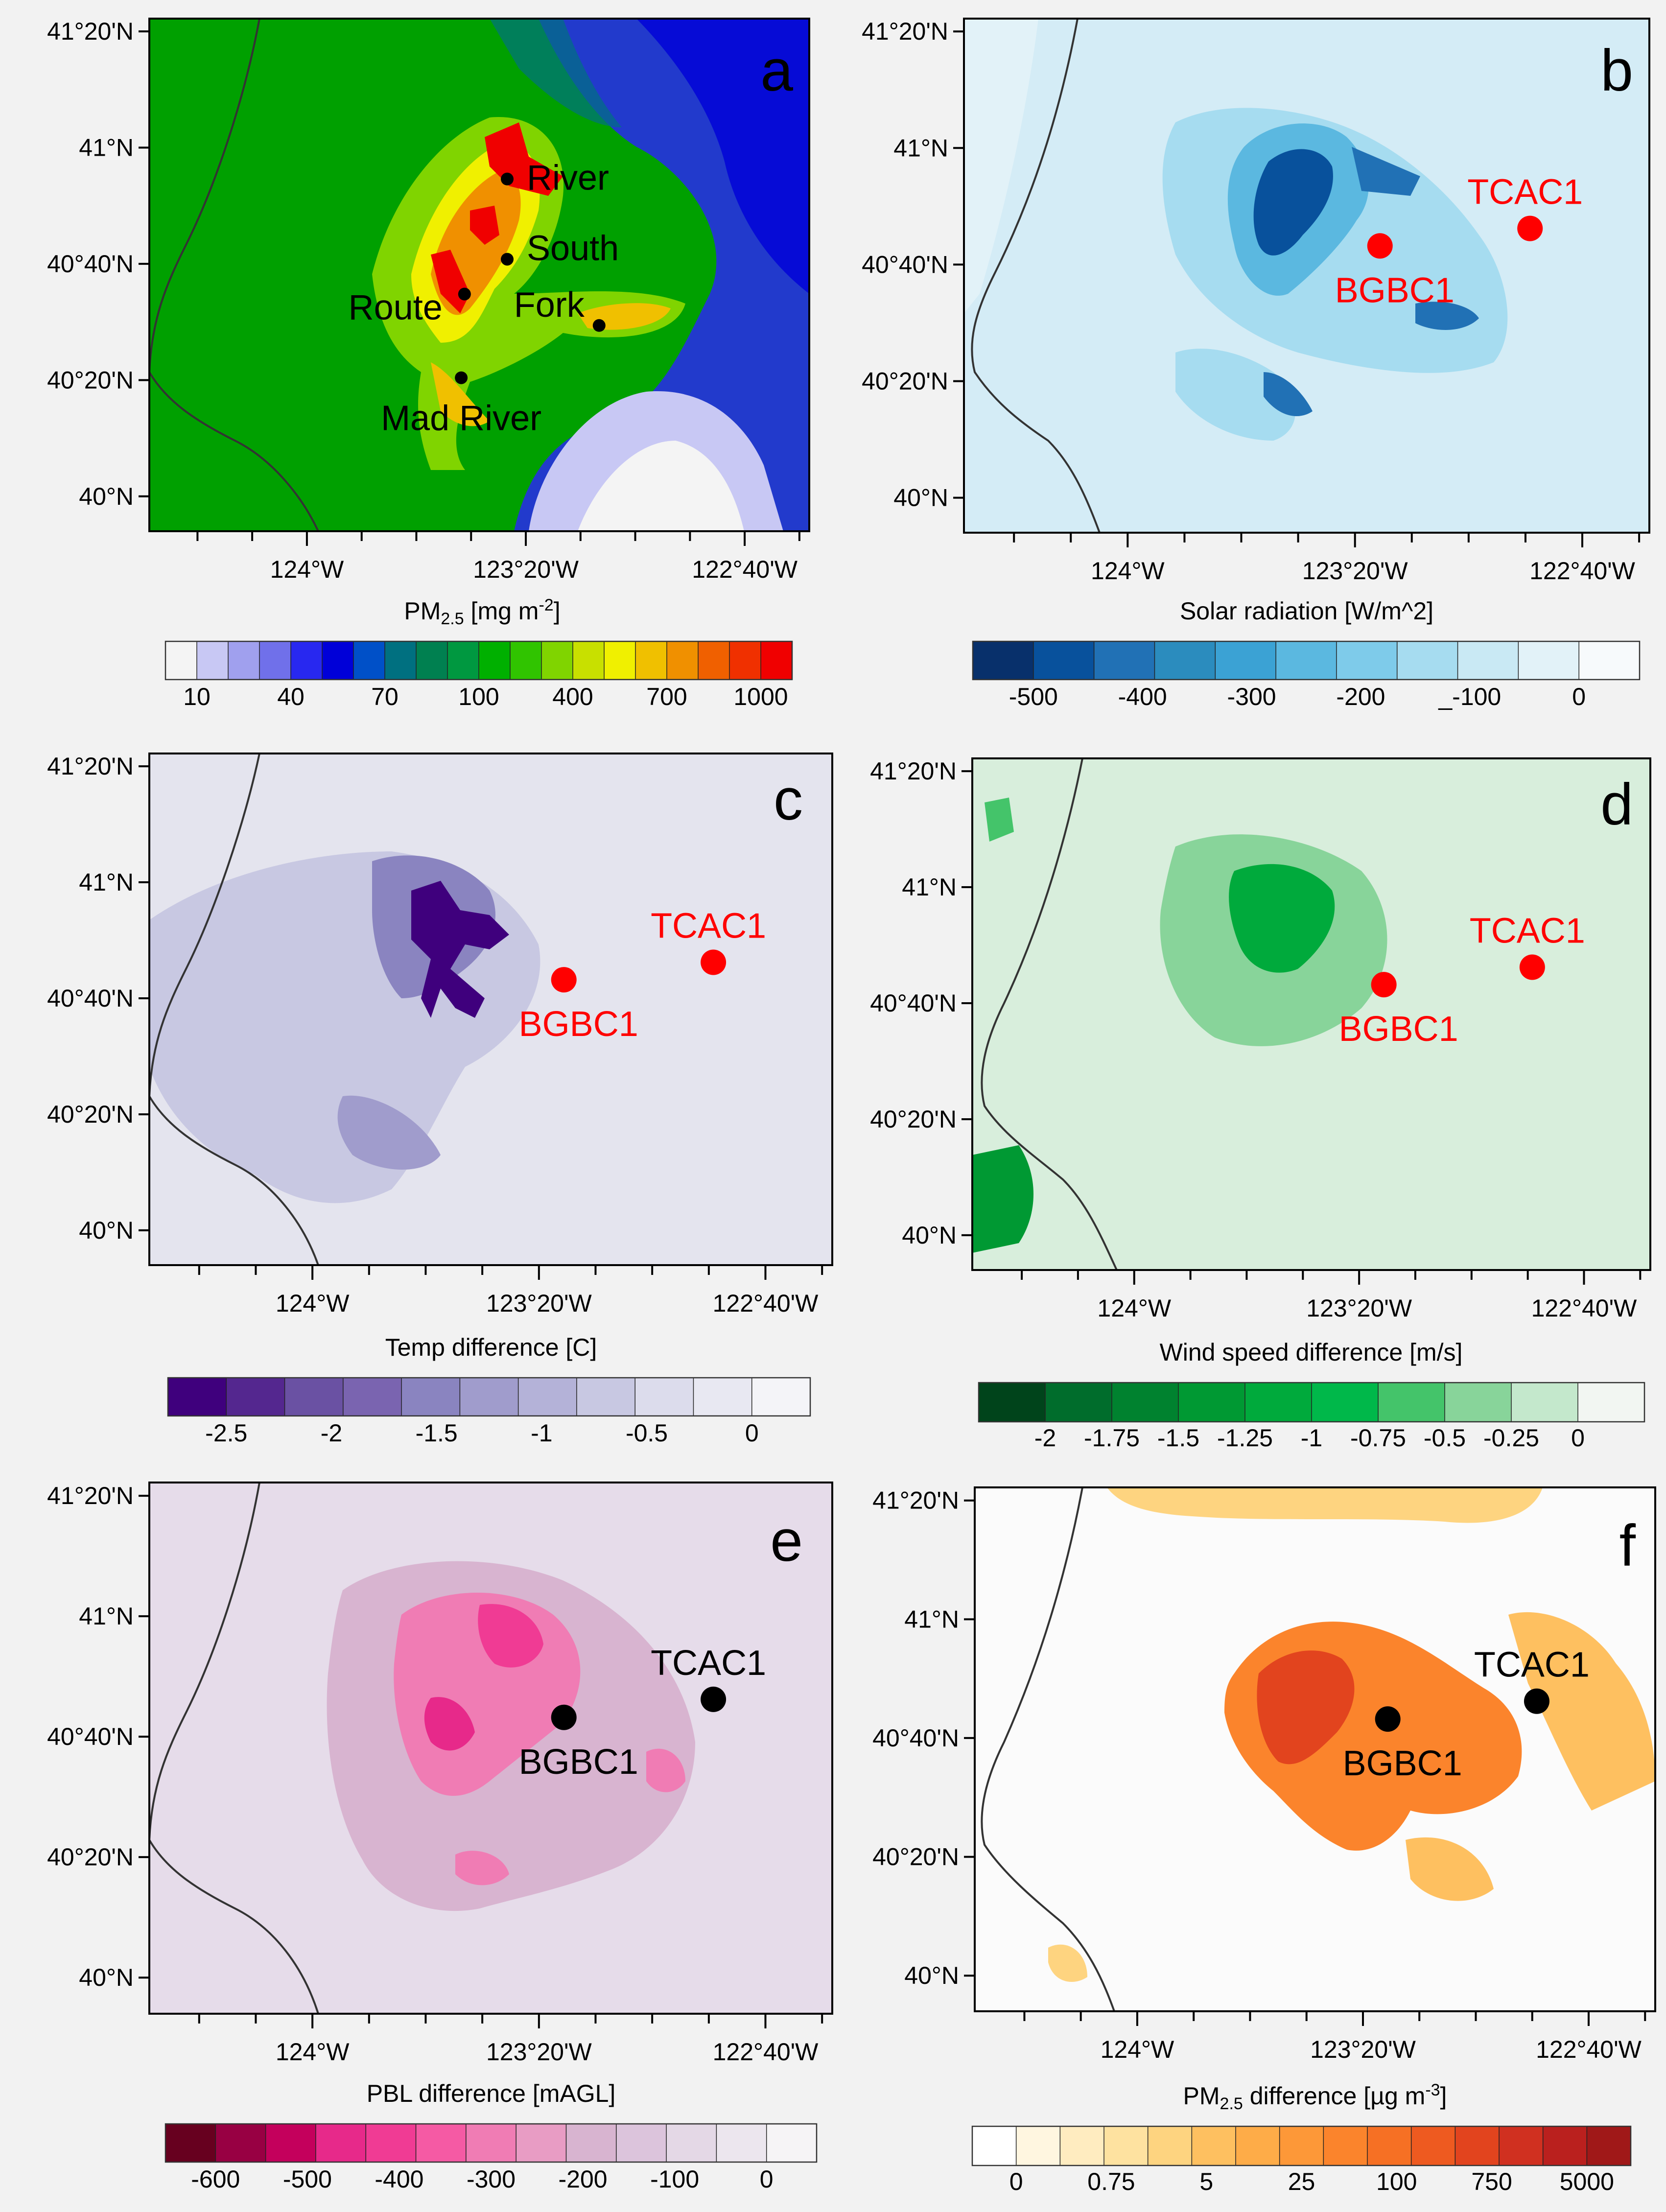  Describe the element at coordinates (1380, 246) in the screenshot. I see `station-marker` at that location.